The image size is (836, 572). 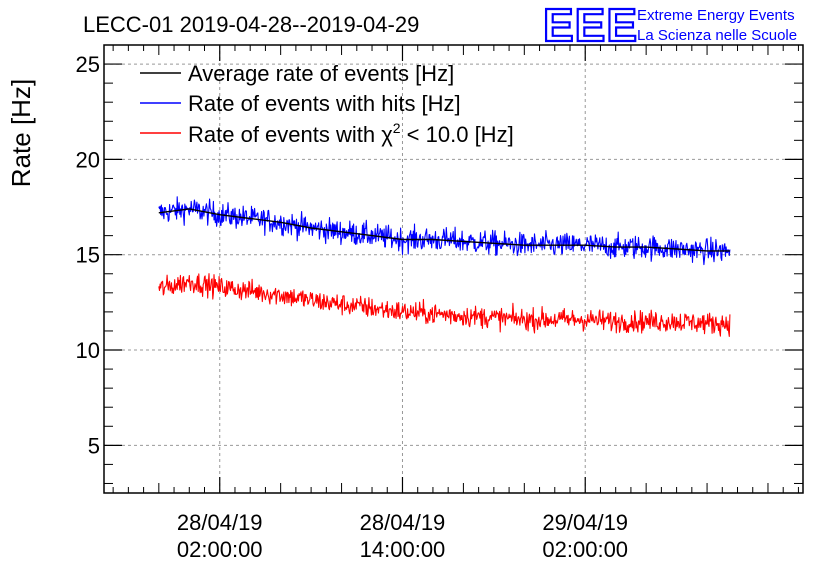 What do you see at coordinates (88, 159) in the screenshot?
I see `y-tick-label-3: 20` at bounding box center [88, 159].